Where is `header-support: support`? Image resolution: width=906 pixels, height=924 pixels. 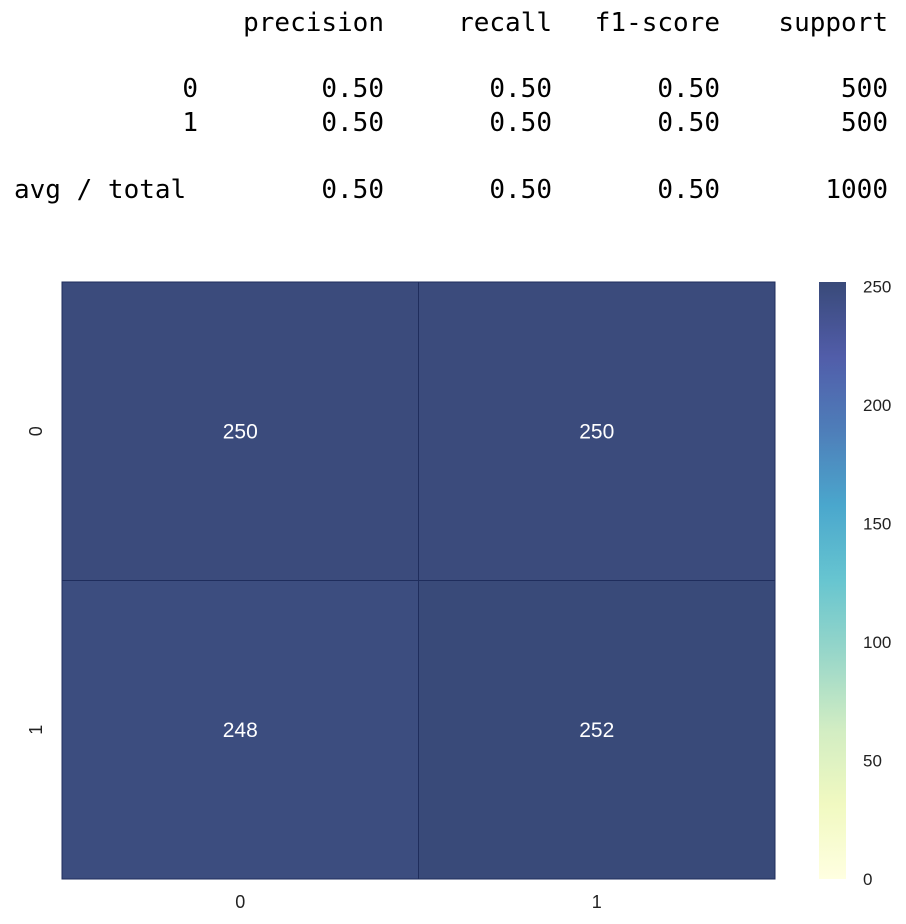 header-support: support is located at coordinates (833, 23).